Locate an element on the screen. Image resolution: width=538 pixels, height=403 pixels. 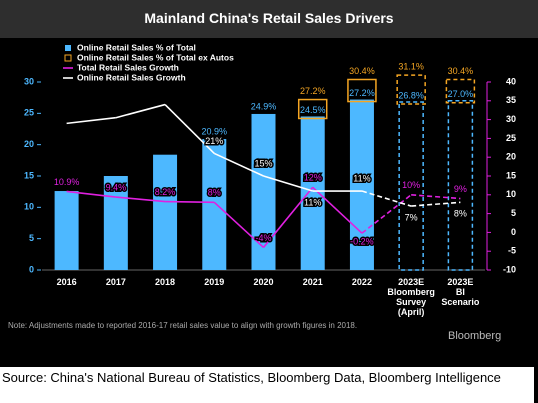
y-tick-label: 25 is located at coordinates (29, 113).